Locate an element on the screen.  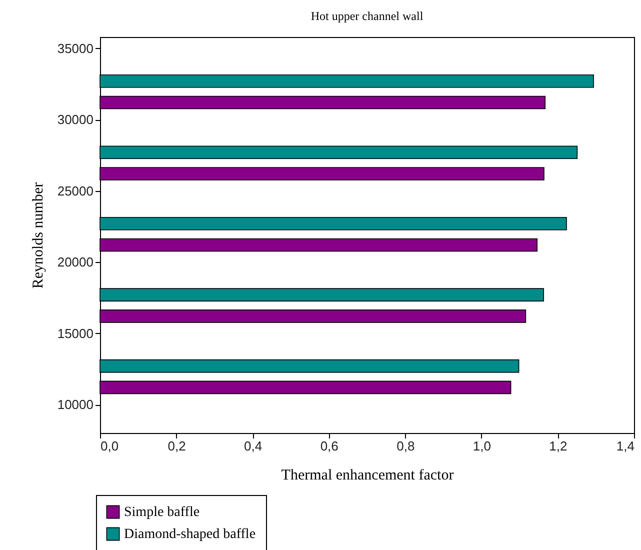
x-tick-label: 0,4 is located at coordinates (253, 446).